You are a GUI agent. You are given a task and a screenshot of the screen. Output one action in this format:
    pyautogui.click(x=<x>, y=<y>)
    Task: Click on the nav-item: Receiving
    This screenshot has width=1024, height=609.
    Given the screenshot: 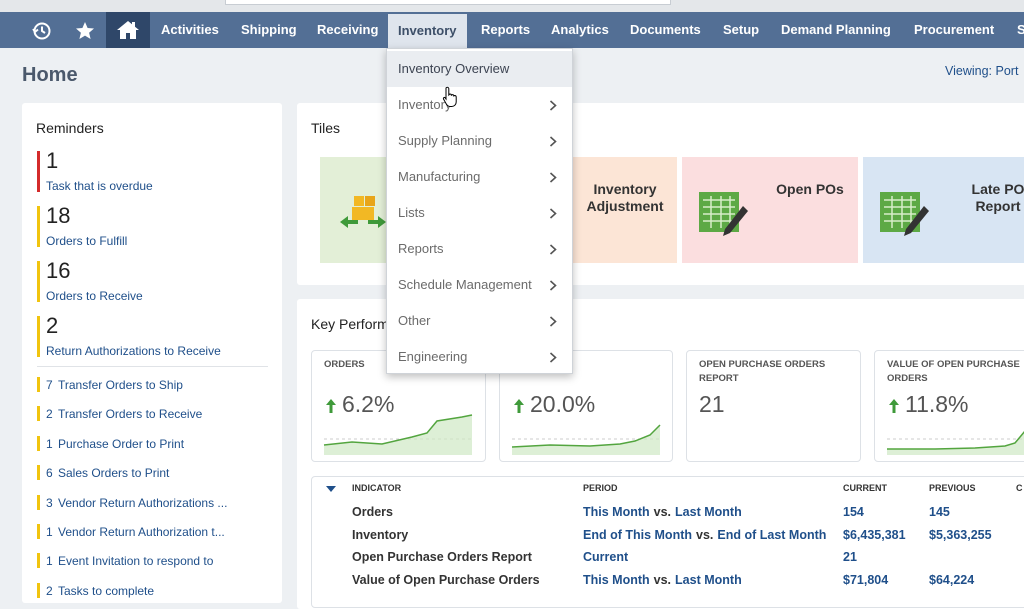 What is the action you would take?
    pyautogui.click(x=348, y=29)
    